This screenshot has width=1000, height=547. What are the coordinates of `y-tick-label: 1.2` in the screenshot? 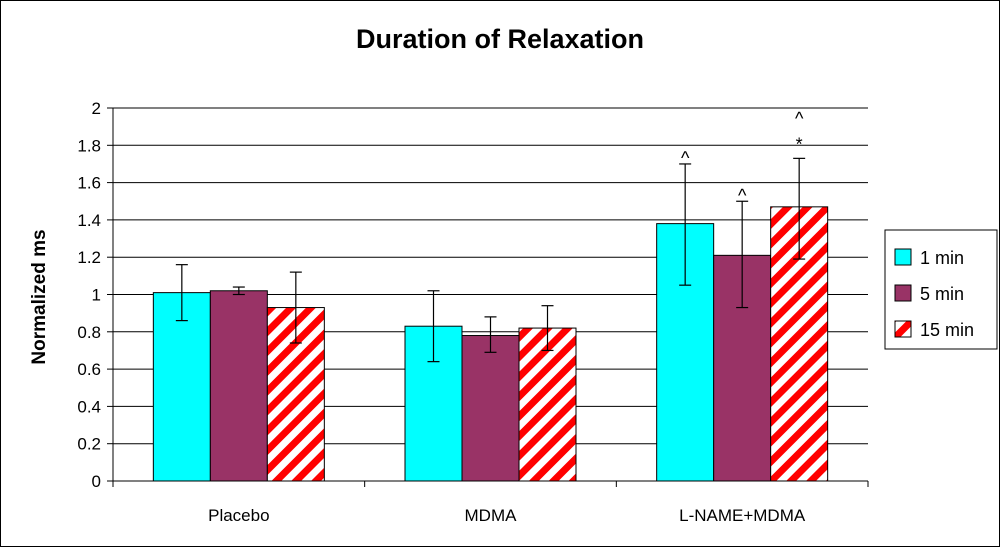 It's located at (89, 257).